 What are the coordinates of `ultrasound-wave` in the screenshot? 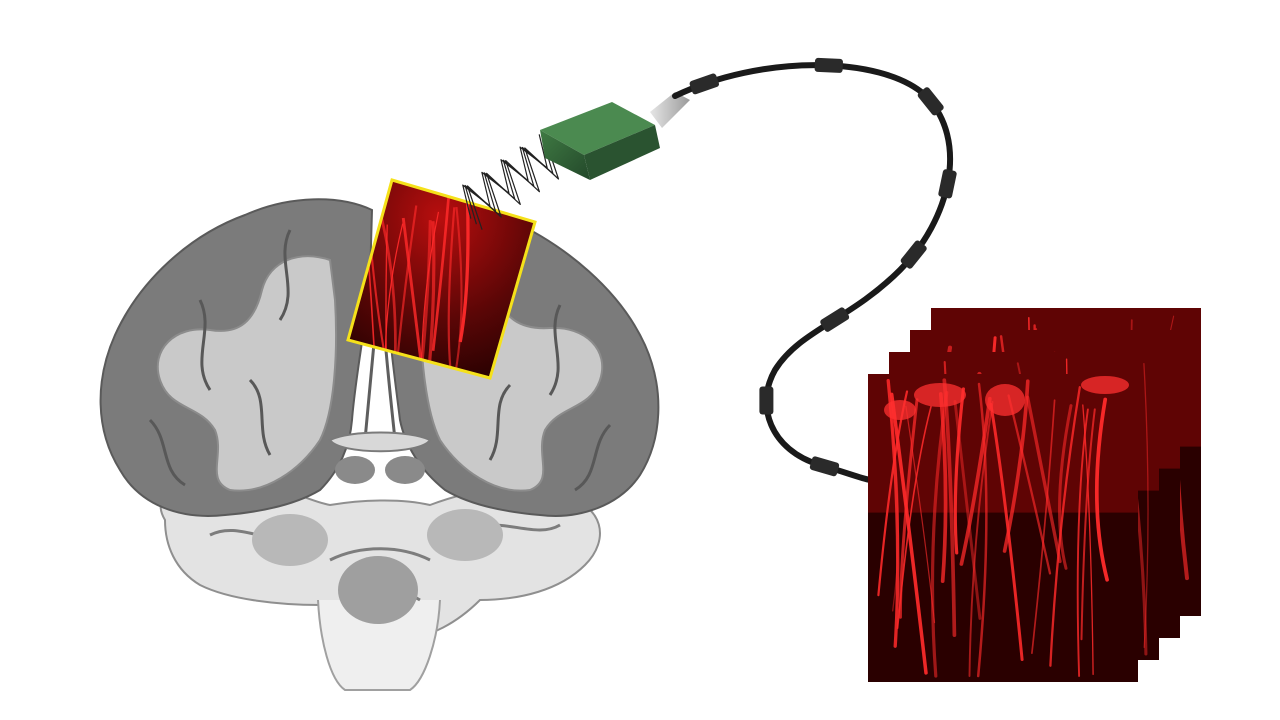 It's located at (513, 182).